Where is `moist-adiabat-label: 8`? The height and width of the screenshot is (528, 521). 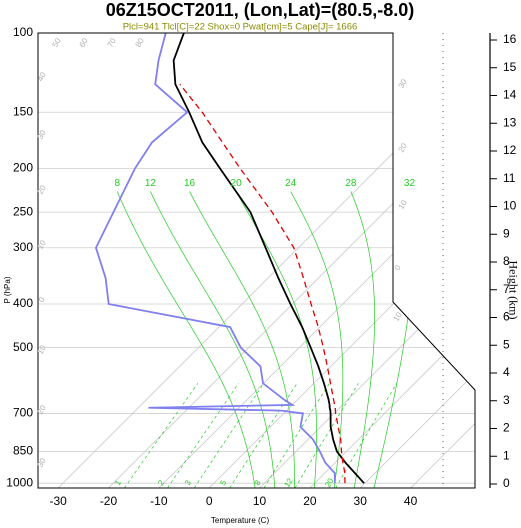 moist-adiabat-label: 8 is located at coordinates (117, 183).